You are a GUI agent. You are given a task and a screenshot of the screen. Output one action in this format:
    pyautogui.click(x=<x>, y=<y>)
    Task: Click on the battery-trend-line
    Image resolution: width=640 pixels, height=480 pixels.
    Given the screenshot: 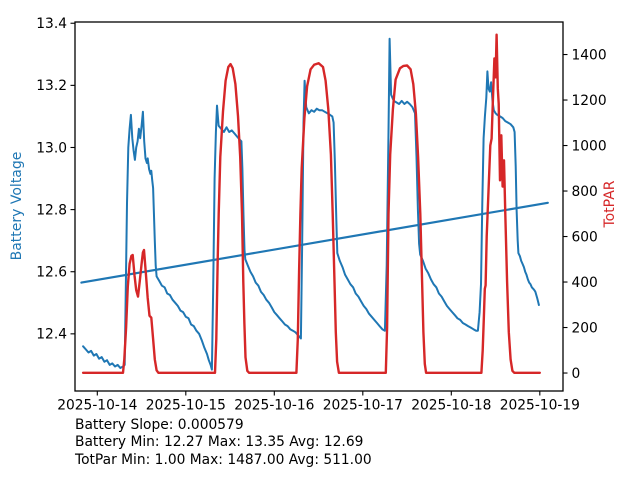 What is the action you would take?
    pyautogui.click(x=314, y=242)
    